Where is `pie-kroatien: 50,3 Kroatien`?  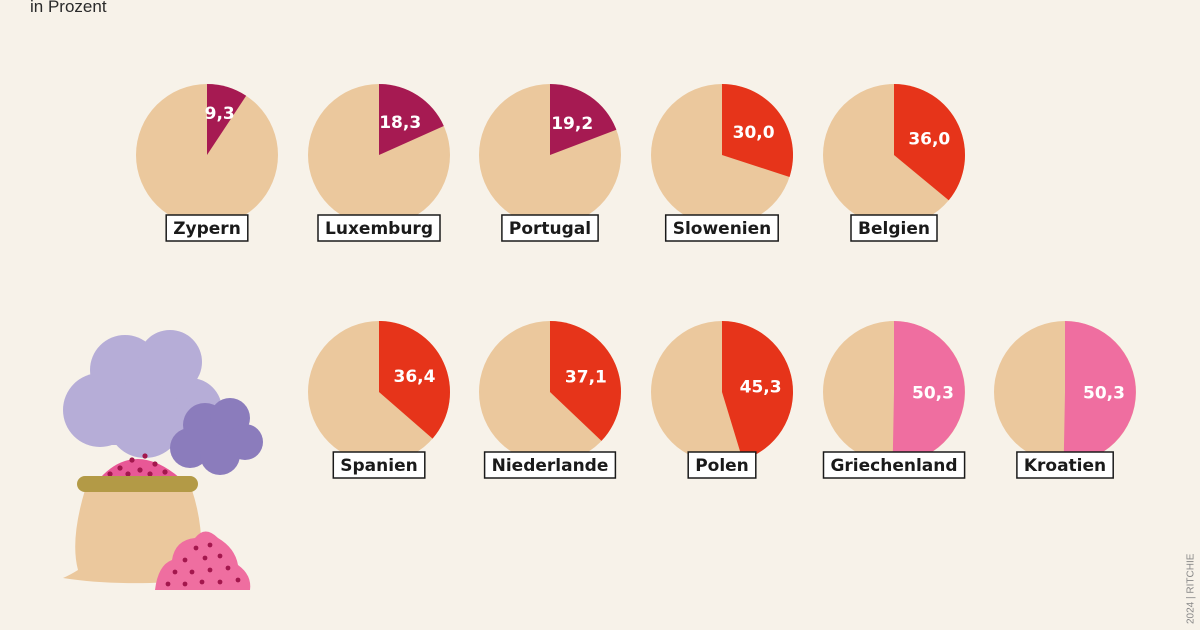
pie-kroatien: 50,3 Kroatien is located at coordinates (1065, 400).